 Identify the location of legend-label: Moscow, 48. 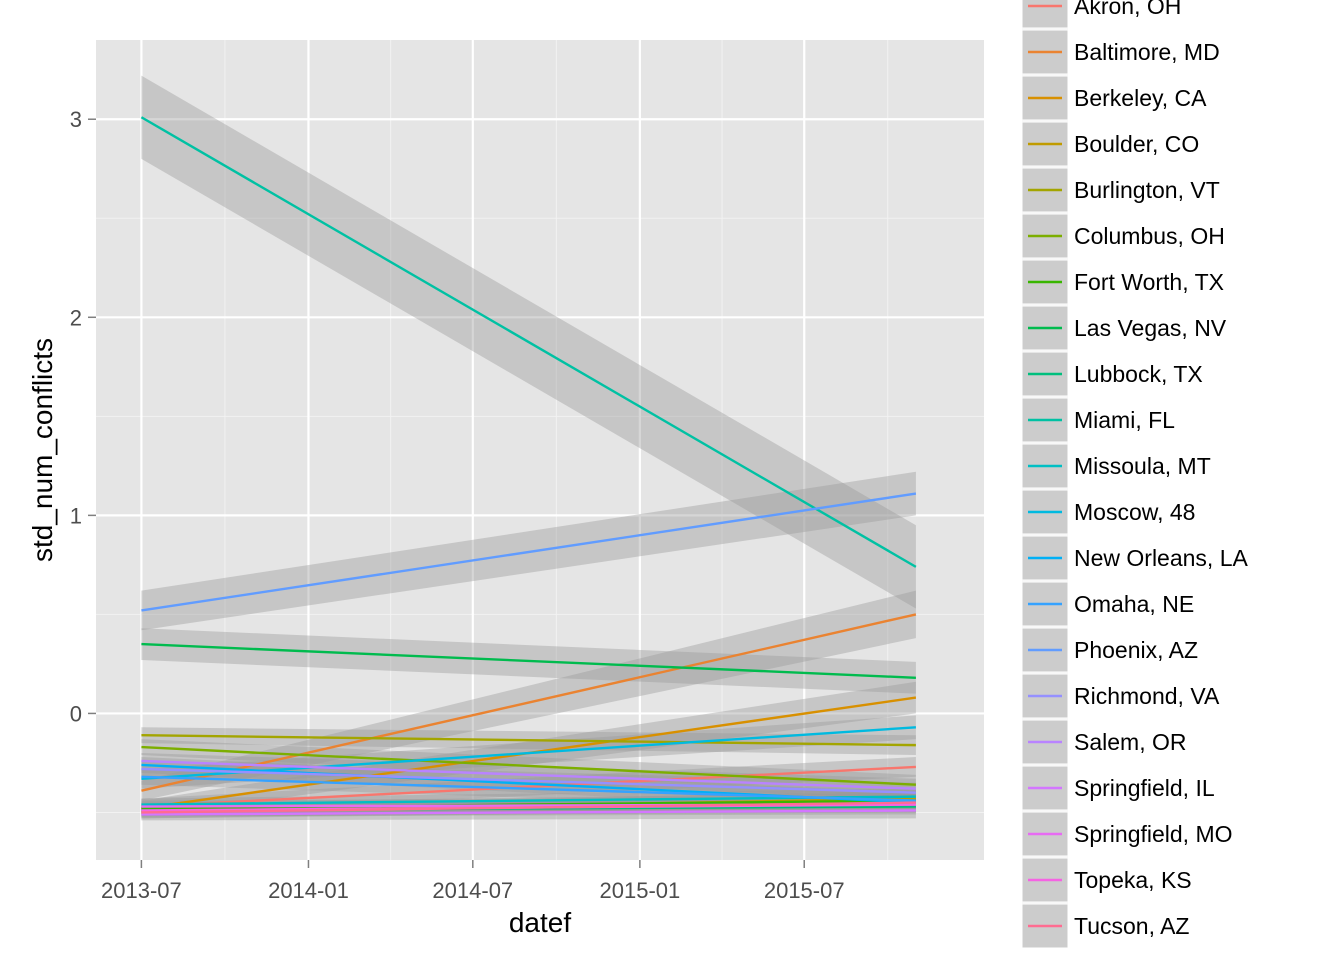
(1134, 512).